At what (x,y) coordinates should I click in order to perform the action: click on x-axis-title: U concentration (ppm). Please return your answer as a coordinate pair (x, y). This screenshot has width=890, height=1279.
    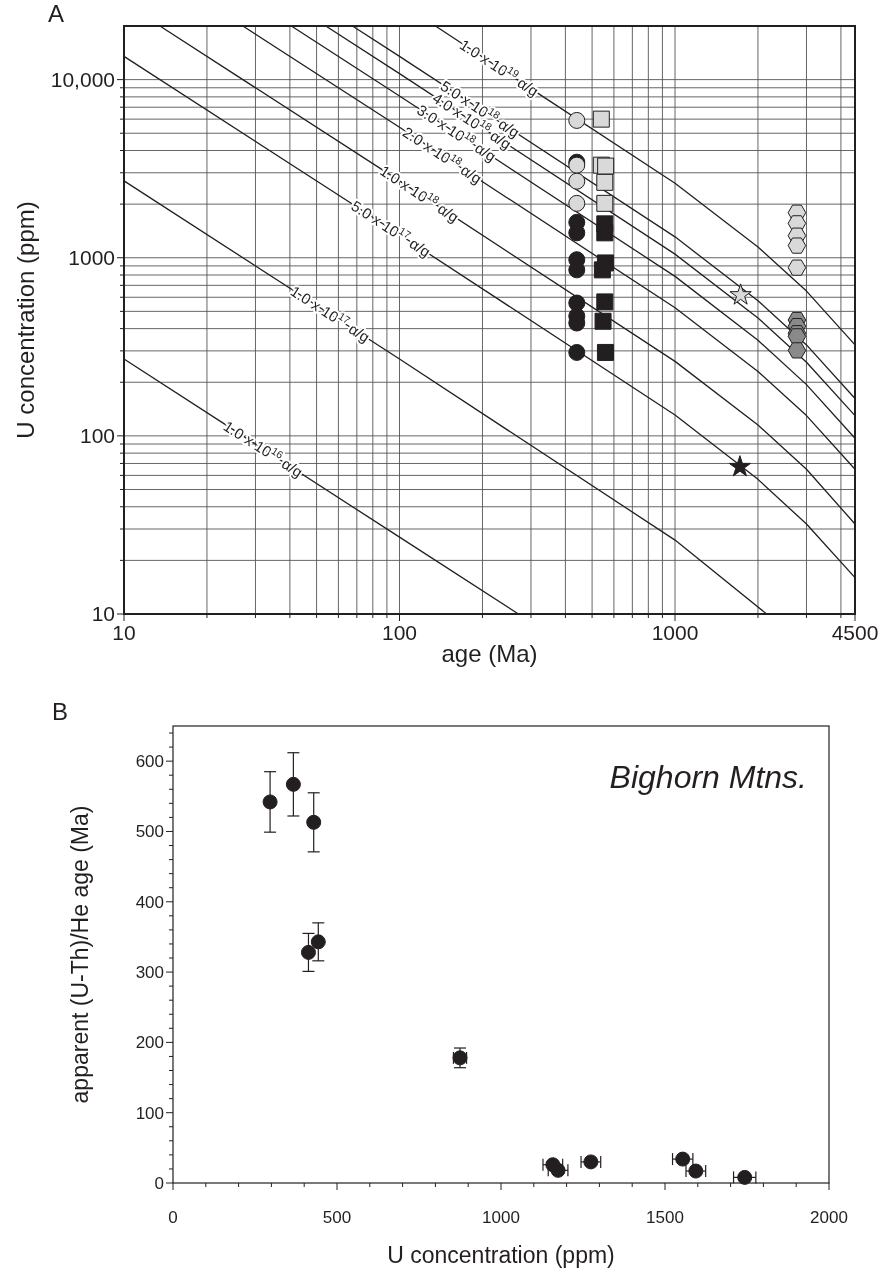
    Looking at the image, I should click on (501, 1255).